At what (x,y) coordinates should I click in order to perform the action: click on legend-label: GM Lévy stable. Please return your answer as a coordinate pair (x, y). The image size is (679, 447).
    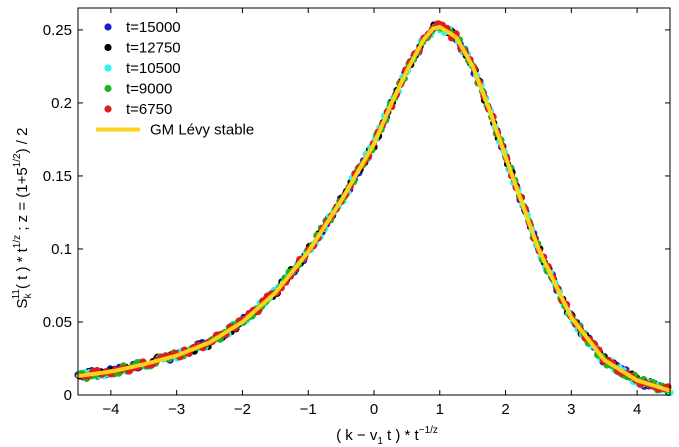
    Looking at the image, I should click on (202, 130).